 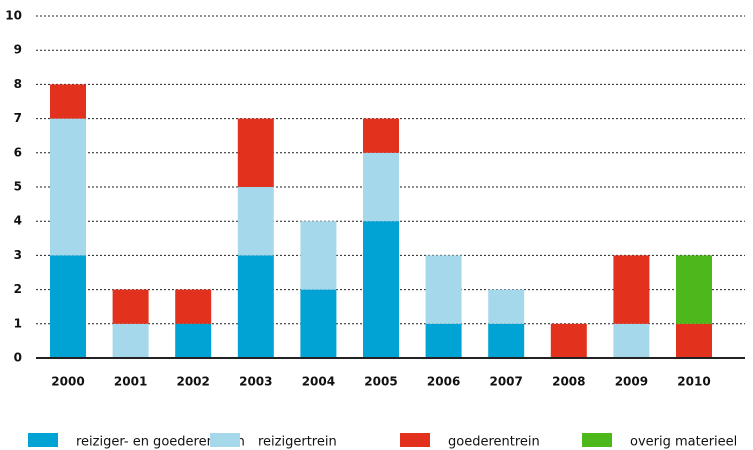 What do you see at coordinates (18, 358) in the screenshot?
I see `y-tick-label: 0` at bounding box center [18, 358].